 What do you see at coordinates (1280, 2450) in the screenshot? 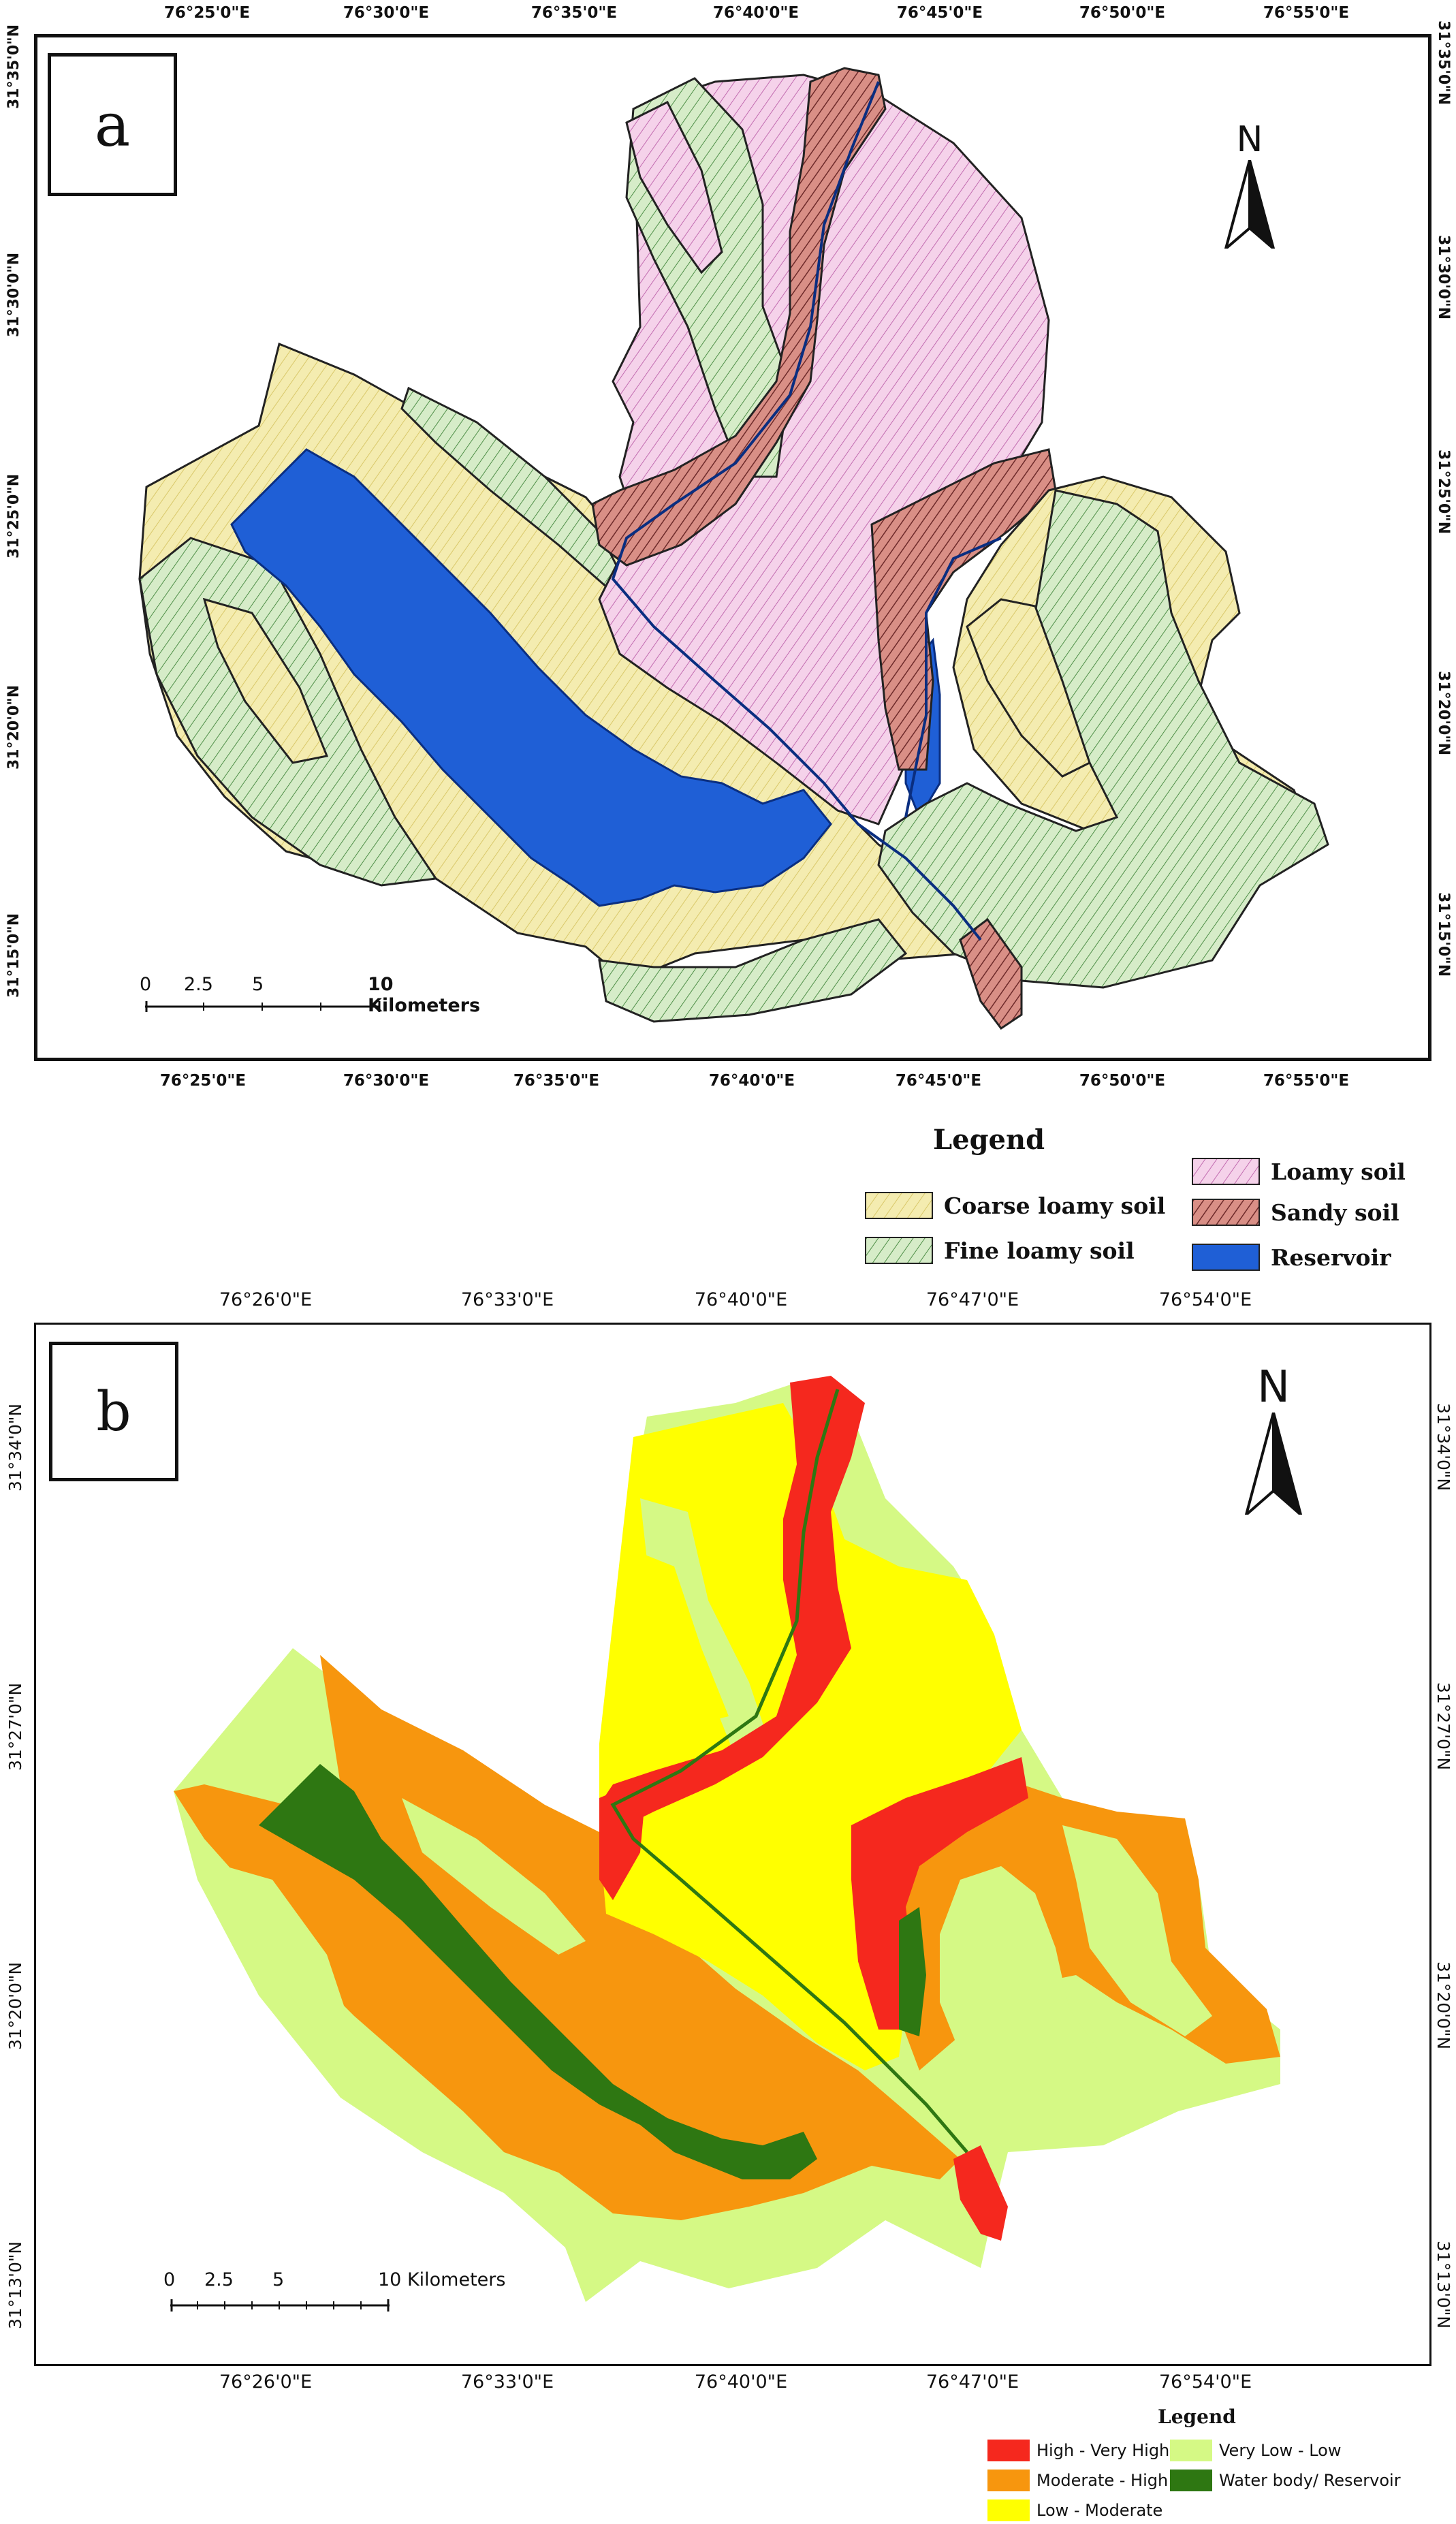
I see `legend-b-vlow-label: Very Low - Low` at bounding box center [1280, 2450].